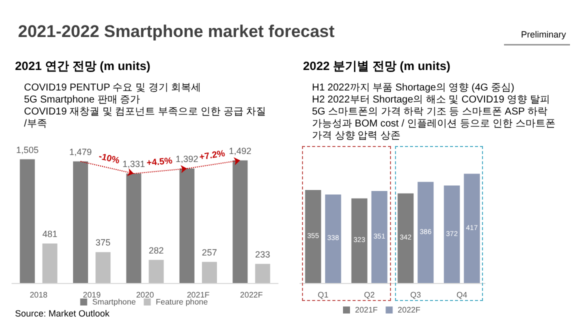 This screenshot has width=580, height=325. I want to click on x-tick-label: Q3, so click(416, 295).